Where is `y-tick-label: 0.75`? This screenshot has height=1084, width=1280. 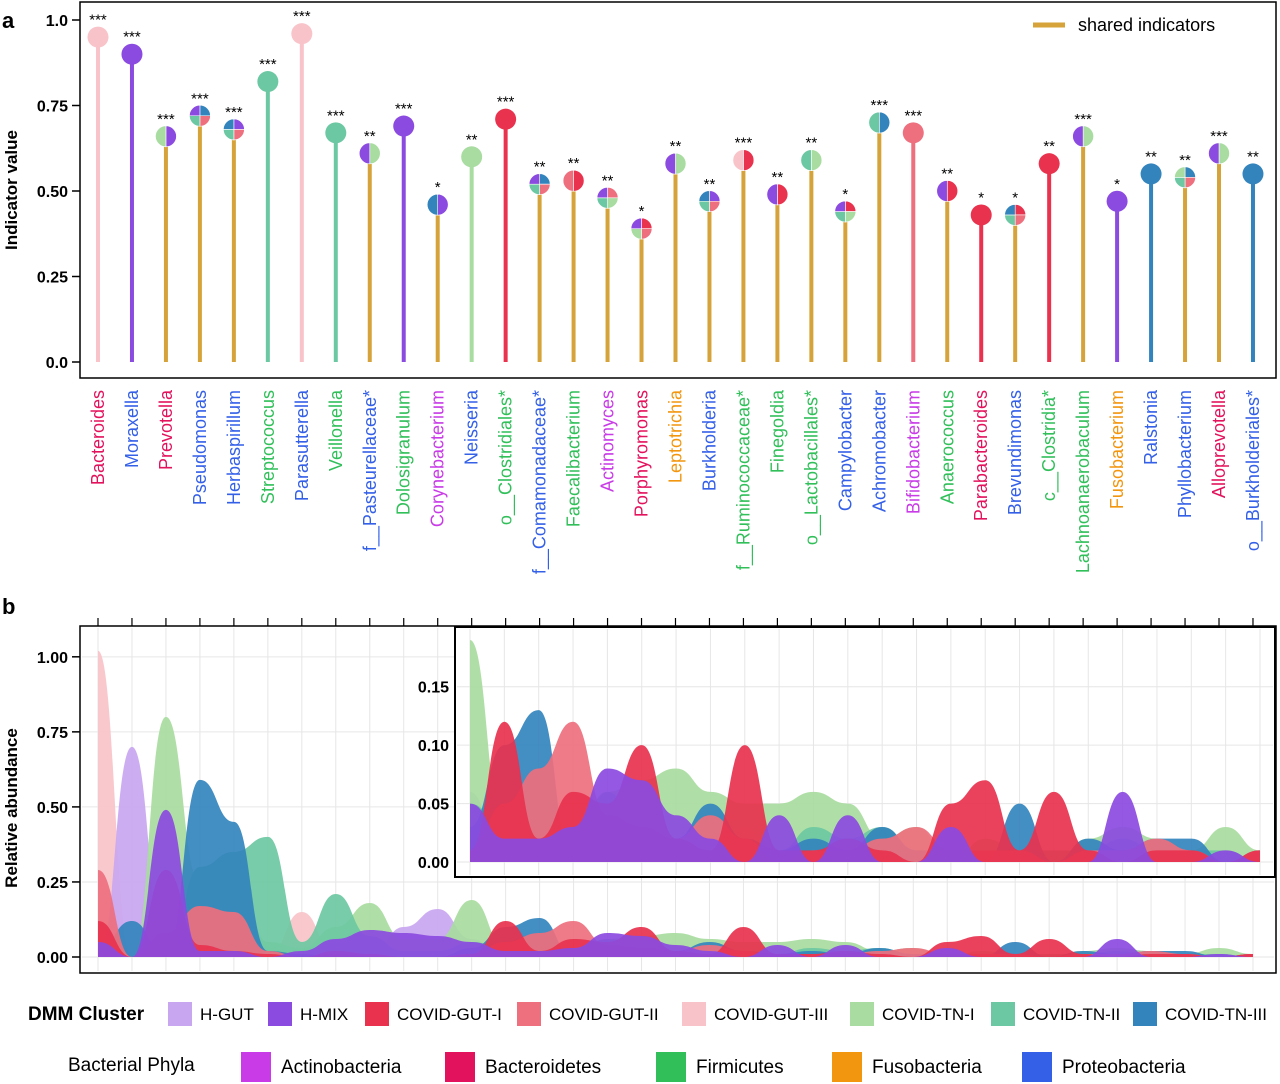 y-tick-label: 0.75 is located at coordinates (52, 107).